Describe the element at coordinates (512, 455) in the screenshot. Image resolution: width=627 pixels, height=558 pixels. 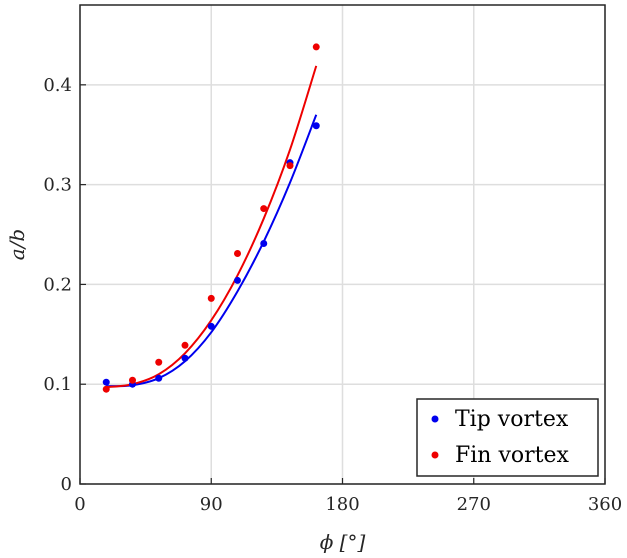
I see `legend-label-fin-vortex: Fin vortex` at that location.